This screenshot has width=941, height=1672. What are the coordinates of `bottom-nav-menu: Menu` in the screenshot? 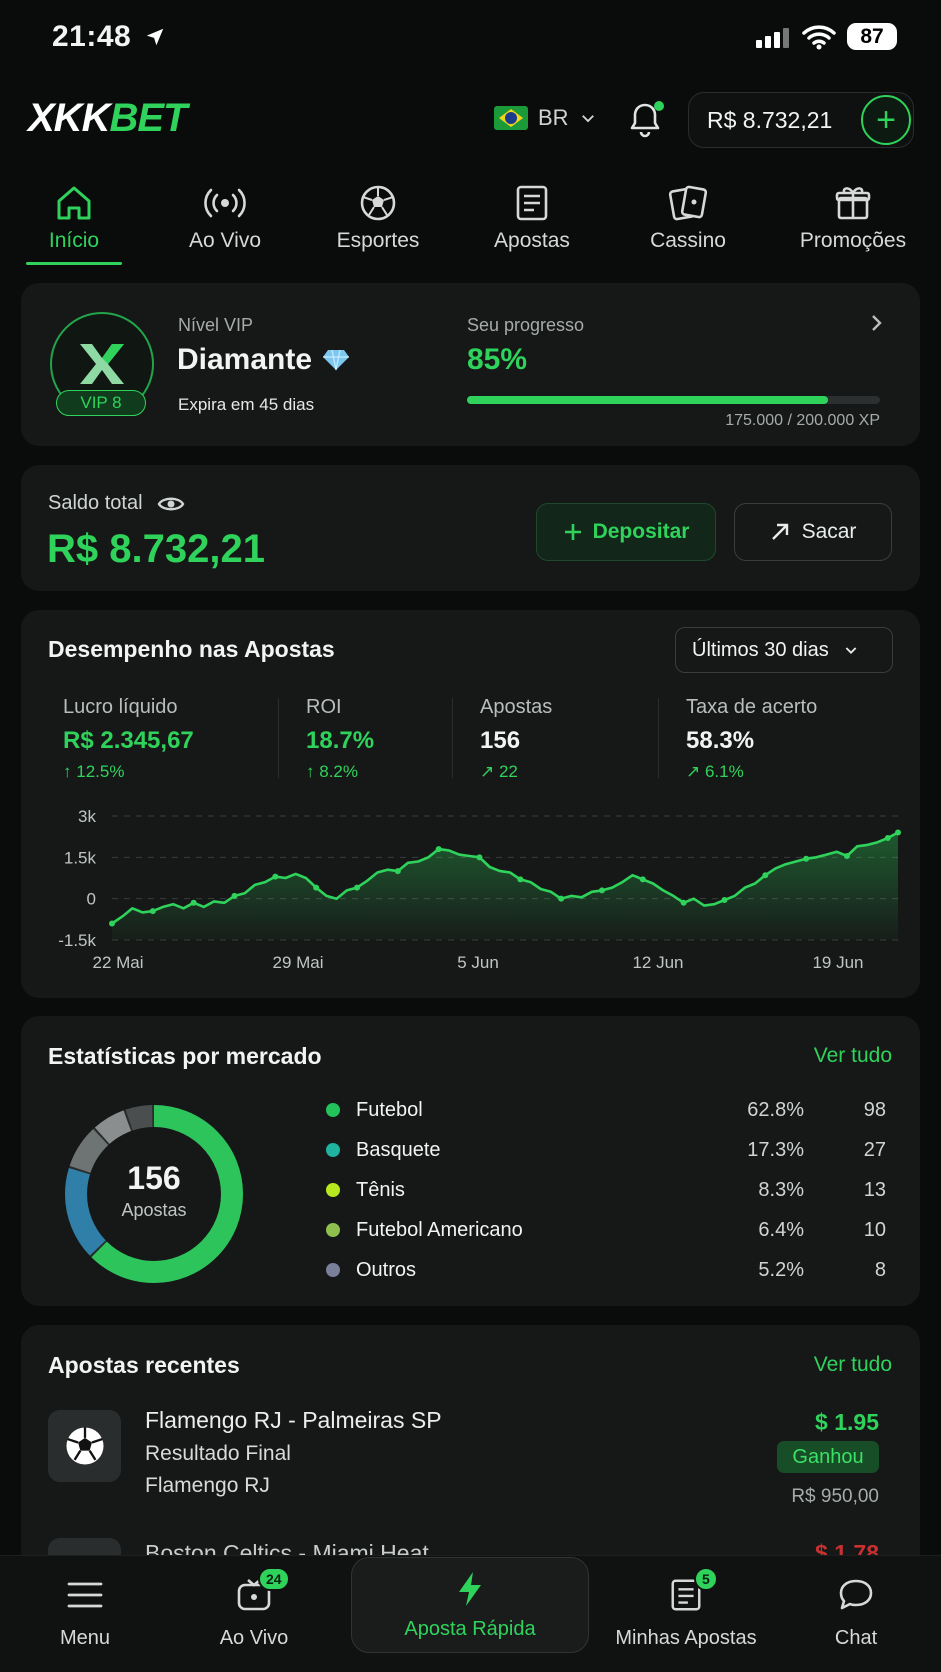 It's located at (85, 1611).